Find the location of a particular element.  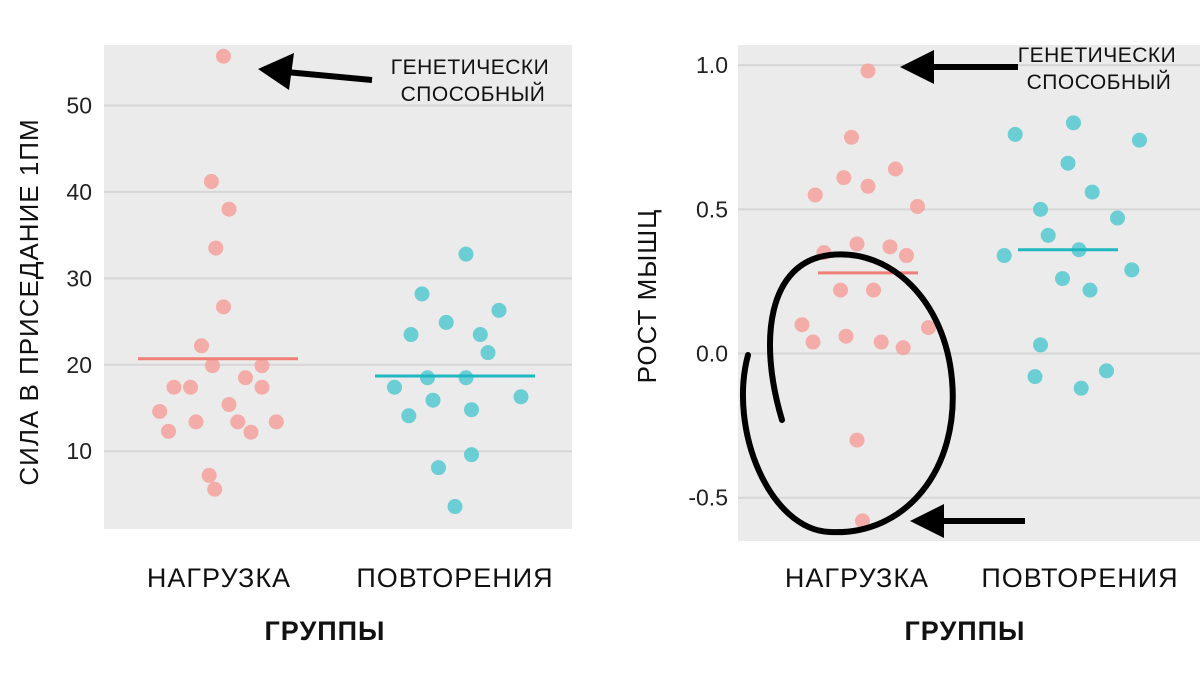

left-x-tick-label-reps: ПОВТОРЕНИЯ is located at coordinates (454, 578).